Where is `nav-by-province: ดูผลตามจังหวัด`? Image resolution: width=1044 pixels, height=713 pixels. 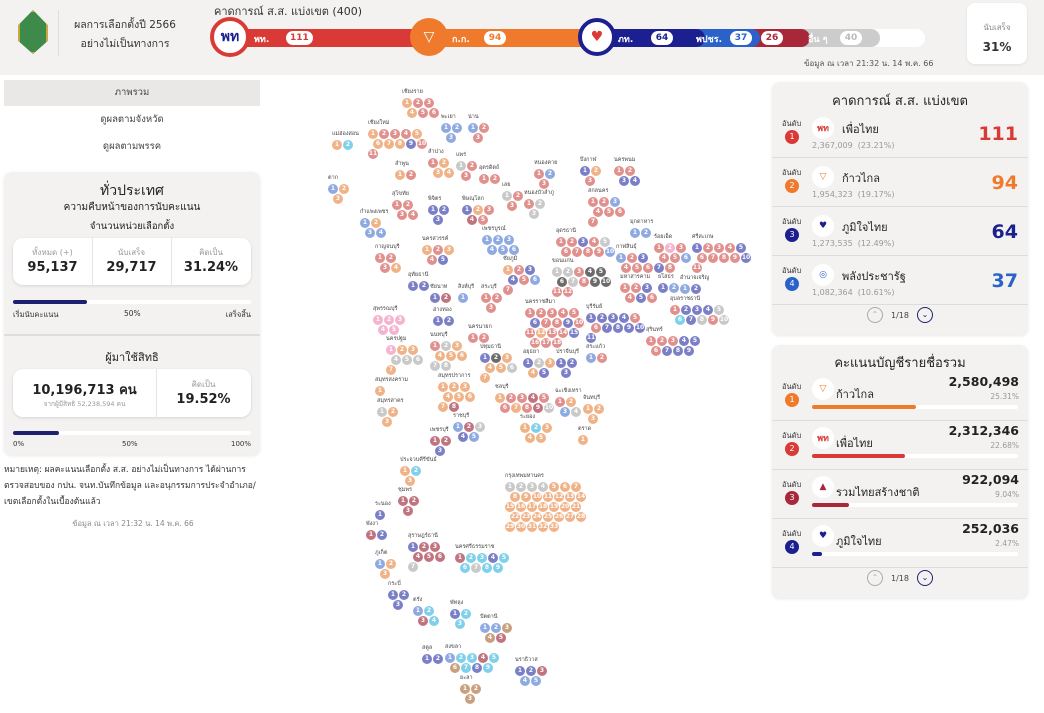
nav-by-province: ดูผลตามจังหวัด is located at coordinates (132, 119).